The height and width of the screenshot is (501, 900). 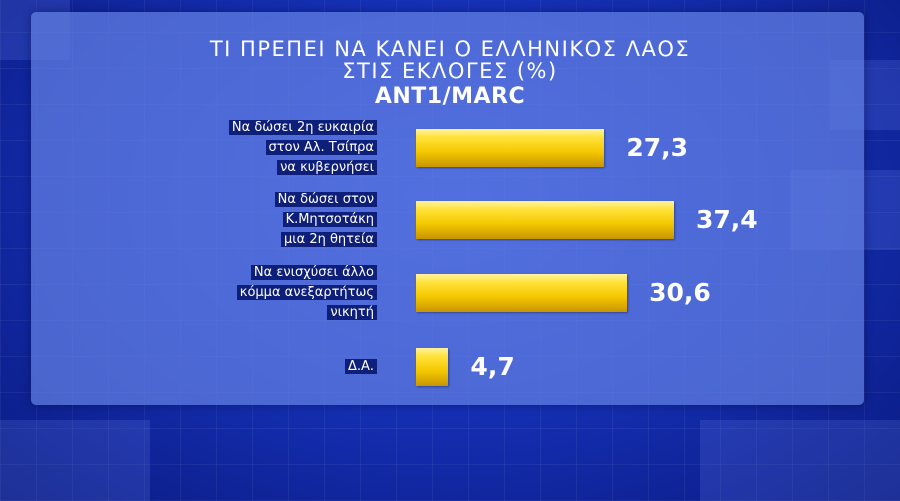 I want to click on bar-value-label: 4,7, so click(x=492, y=366).